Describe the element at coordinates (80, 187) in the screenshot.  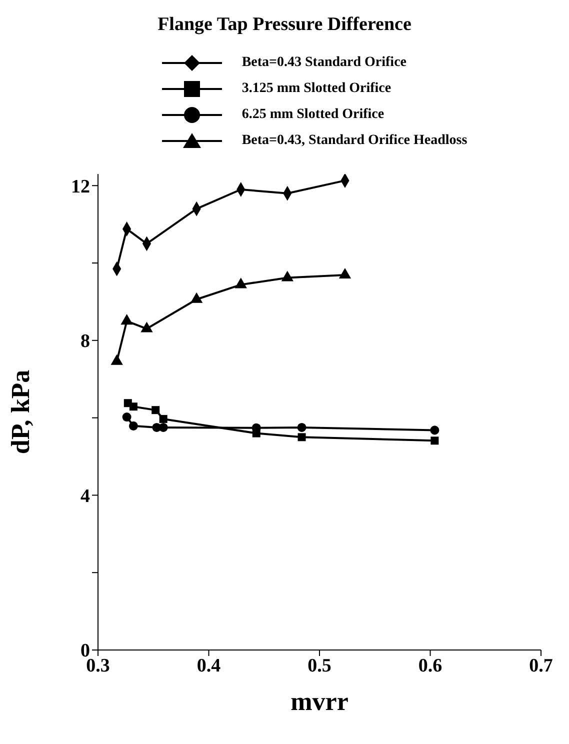
I see `y-tick-label: 12` at that location.